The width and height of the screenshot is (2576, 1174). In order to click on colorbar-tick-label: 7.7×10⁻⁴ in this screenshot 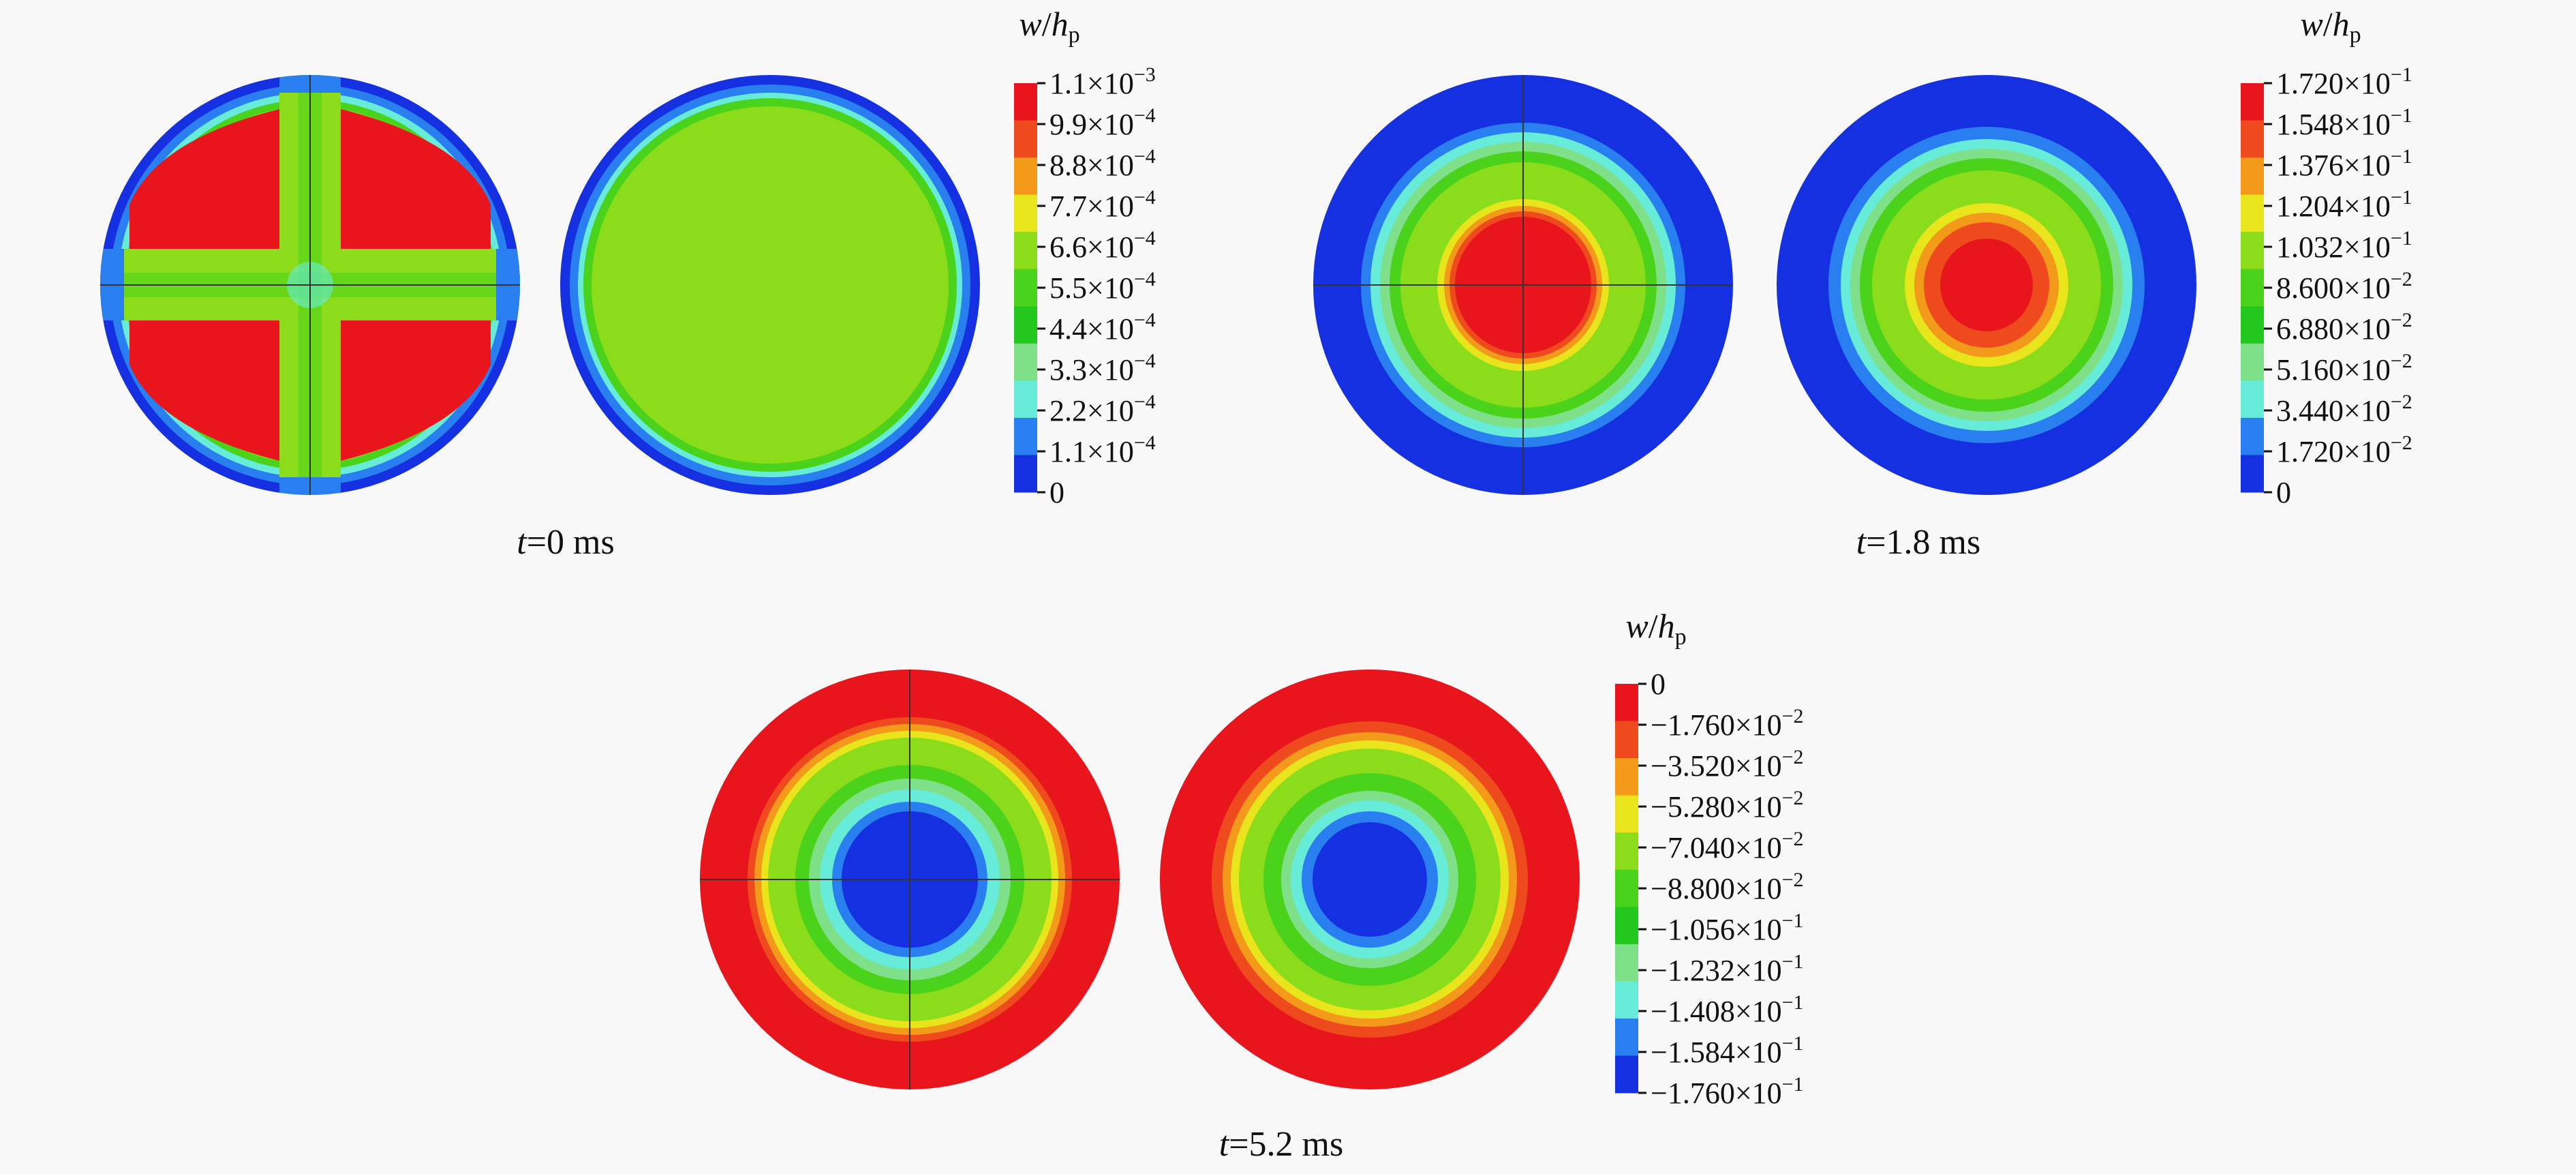, I will do `click(1102, 204)`.